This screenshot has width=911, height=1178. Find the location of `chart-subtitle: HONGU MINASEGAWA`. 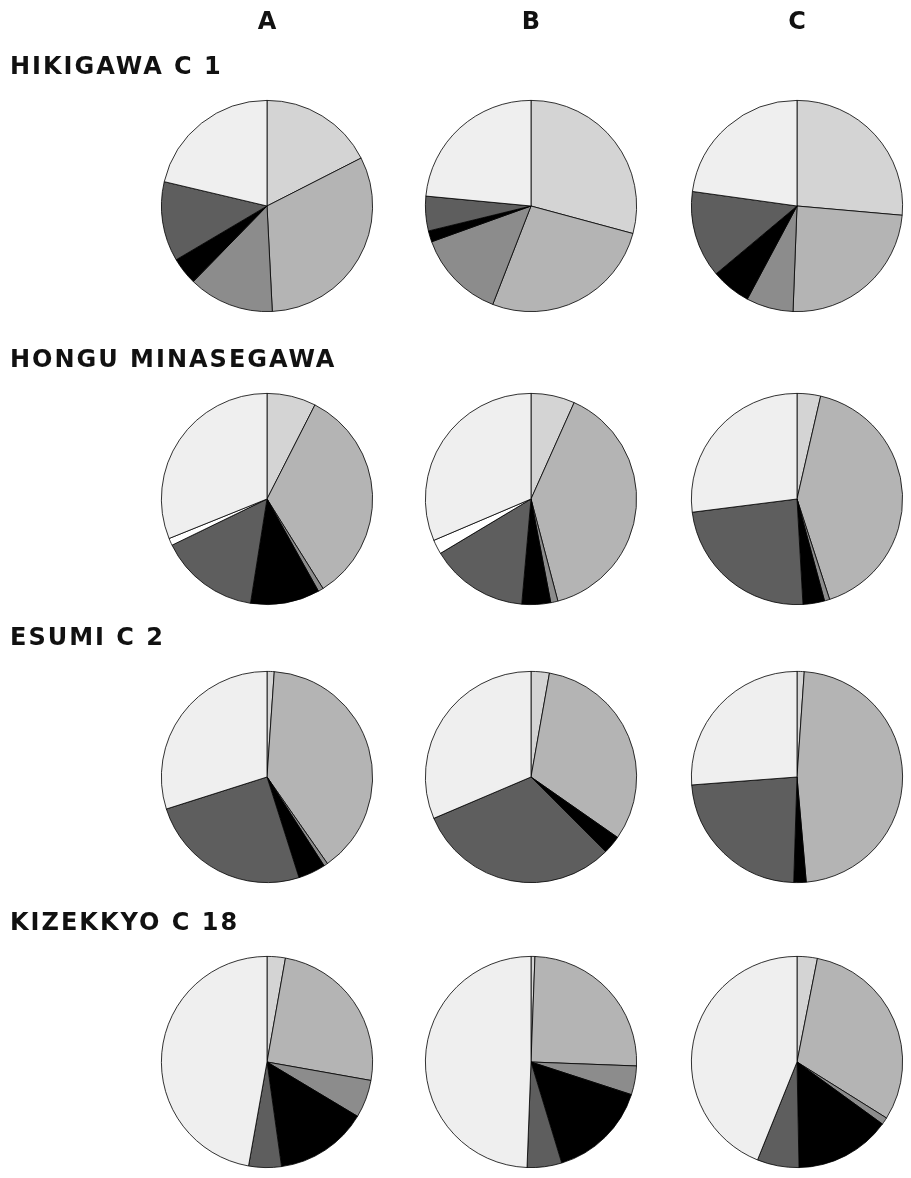

chart-subtitle: HONGU MINASEGAWA is located at coordinates (173, 359).